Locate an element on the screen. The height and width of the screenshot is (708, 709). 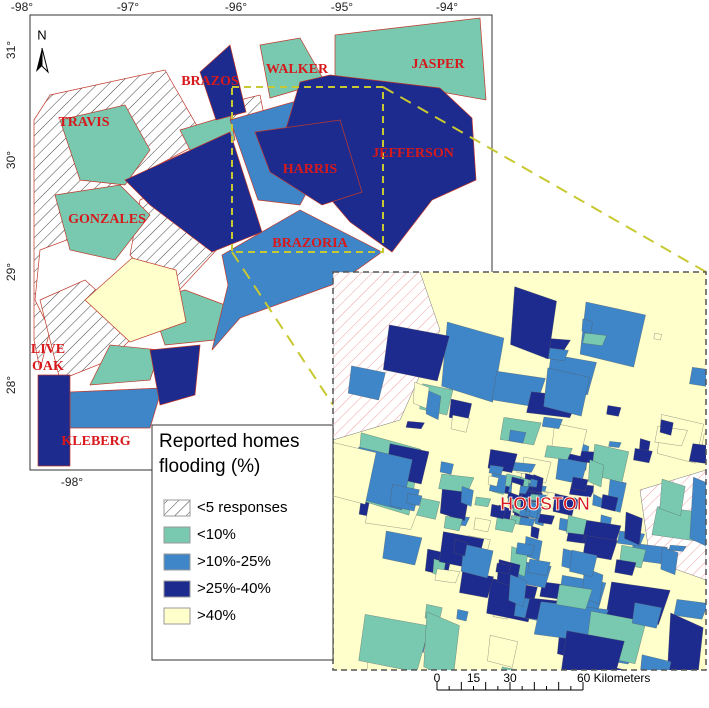
north-arrow: N is located at coordinates (42, 50).